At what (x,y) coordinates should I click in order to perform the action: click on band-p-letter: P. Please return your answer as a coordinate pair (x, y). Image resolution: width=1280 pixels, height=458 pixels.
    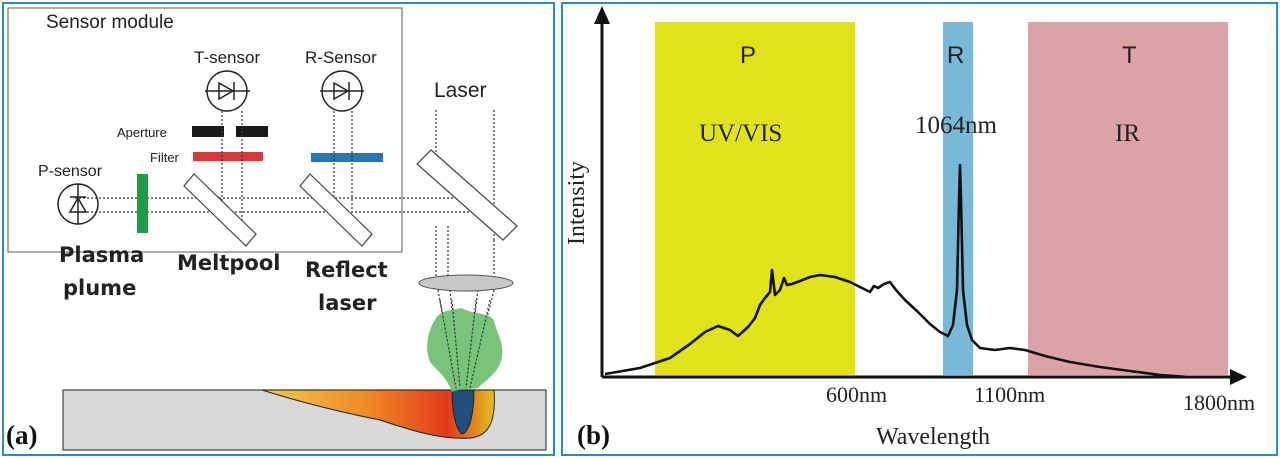
    Looking at the image, I should click on (748, 55).